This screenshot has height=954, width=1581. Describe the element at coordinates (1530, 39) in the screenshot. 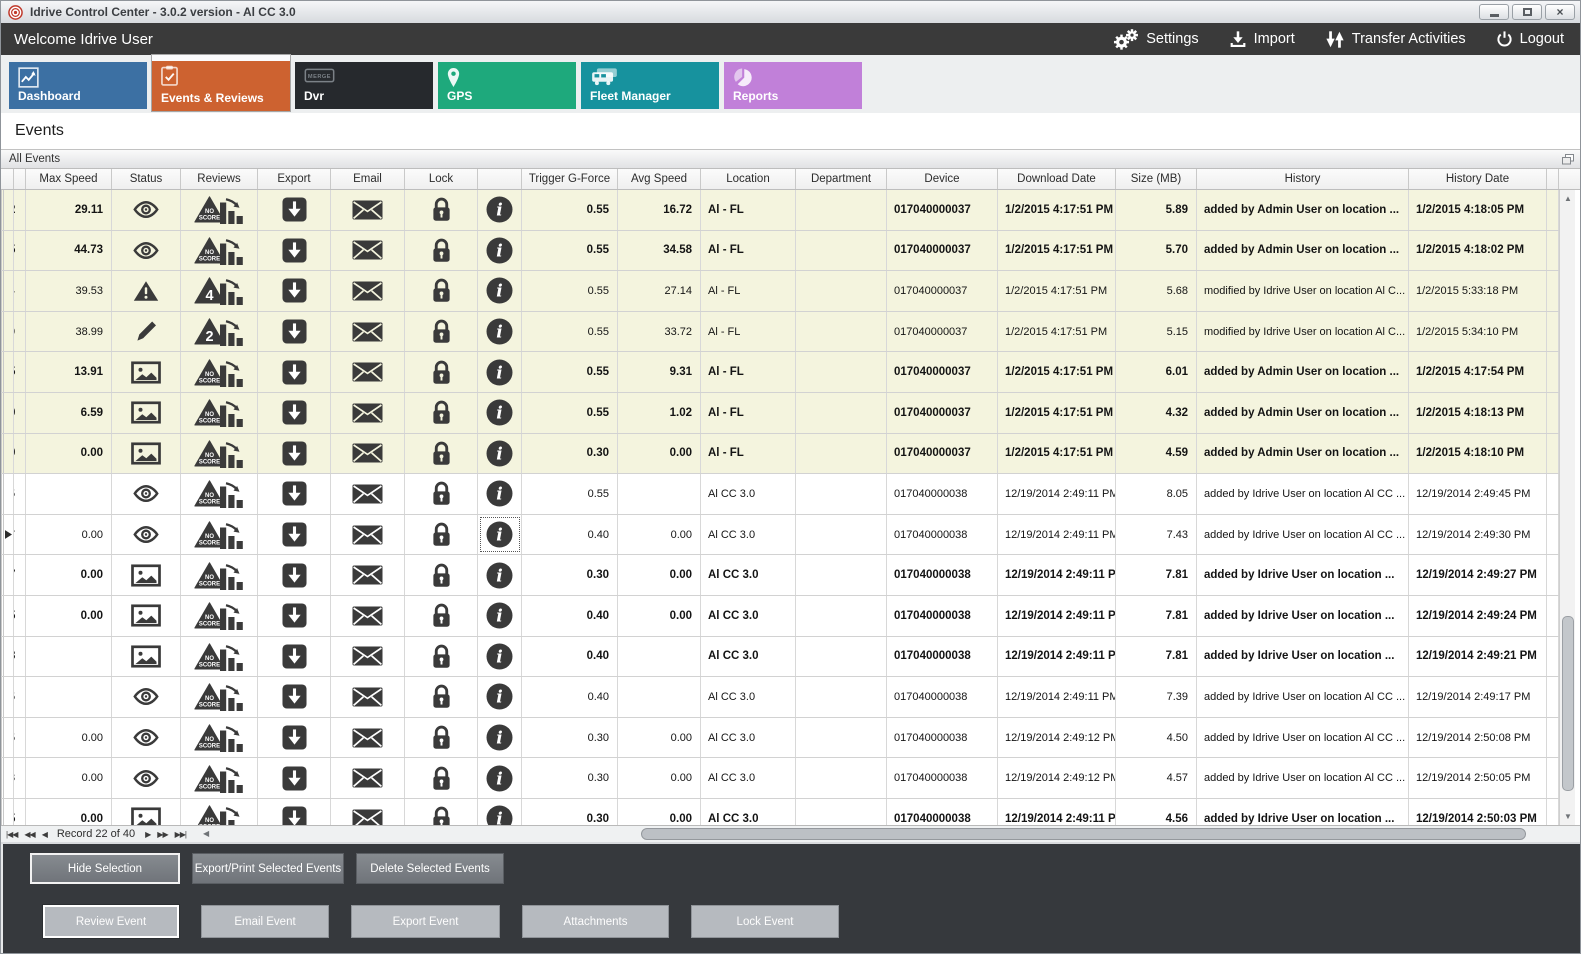

I see `topbar-action-logout: Logout` at that location.